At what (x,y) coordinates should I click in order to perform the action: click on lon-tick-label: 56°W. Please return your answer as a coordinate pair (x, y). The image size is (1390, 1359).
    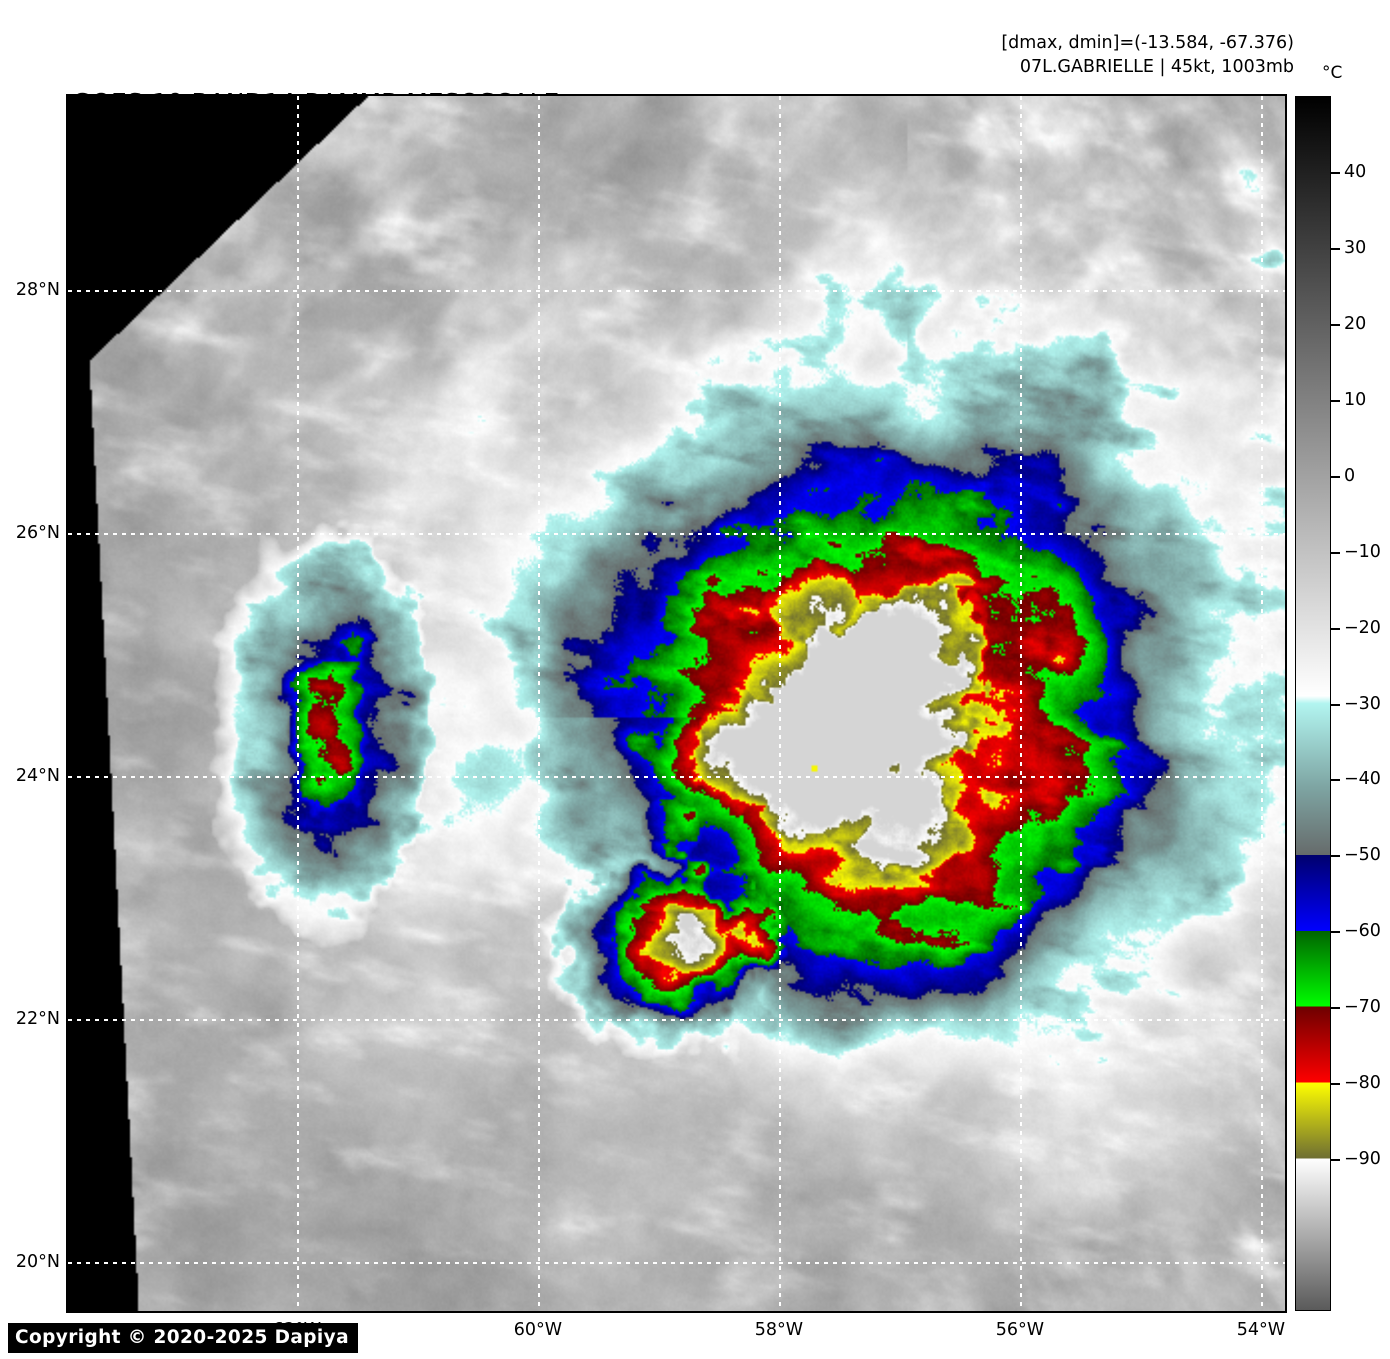
    Looking at the image, I should click on (1020, 1330).